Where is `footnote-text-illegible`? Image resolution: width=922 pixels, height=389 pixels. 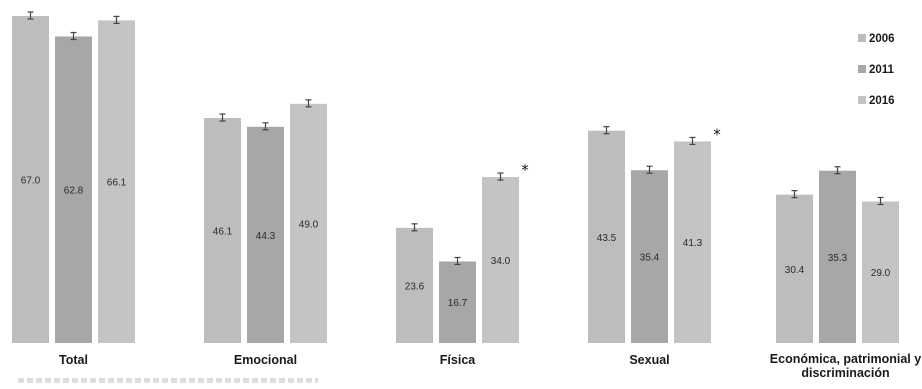
footnote-text-illegible is located at coordinates (168, 380).